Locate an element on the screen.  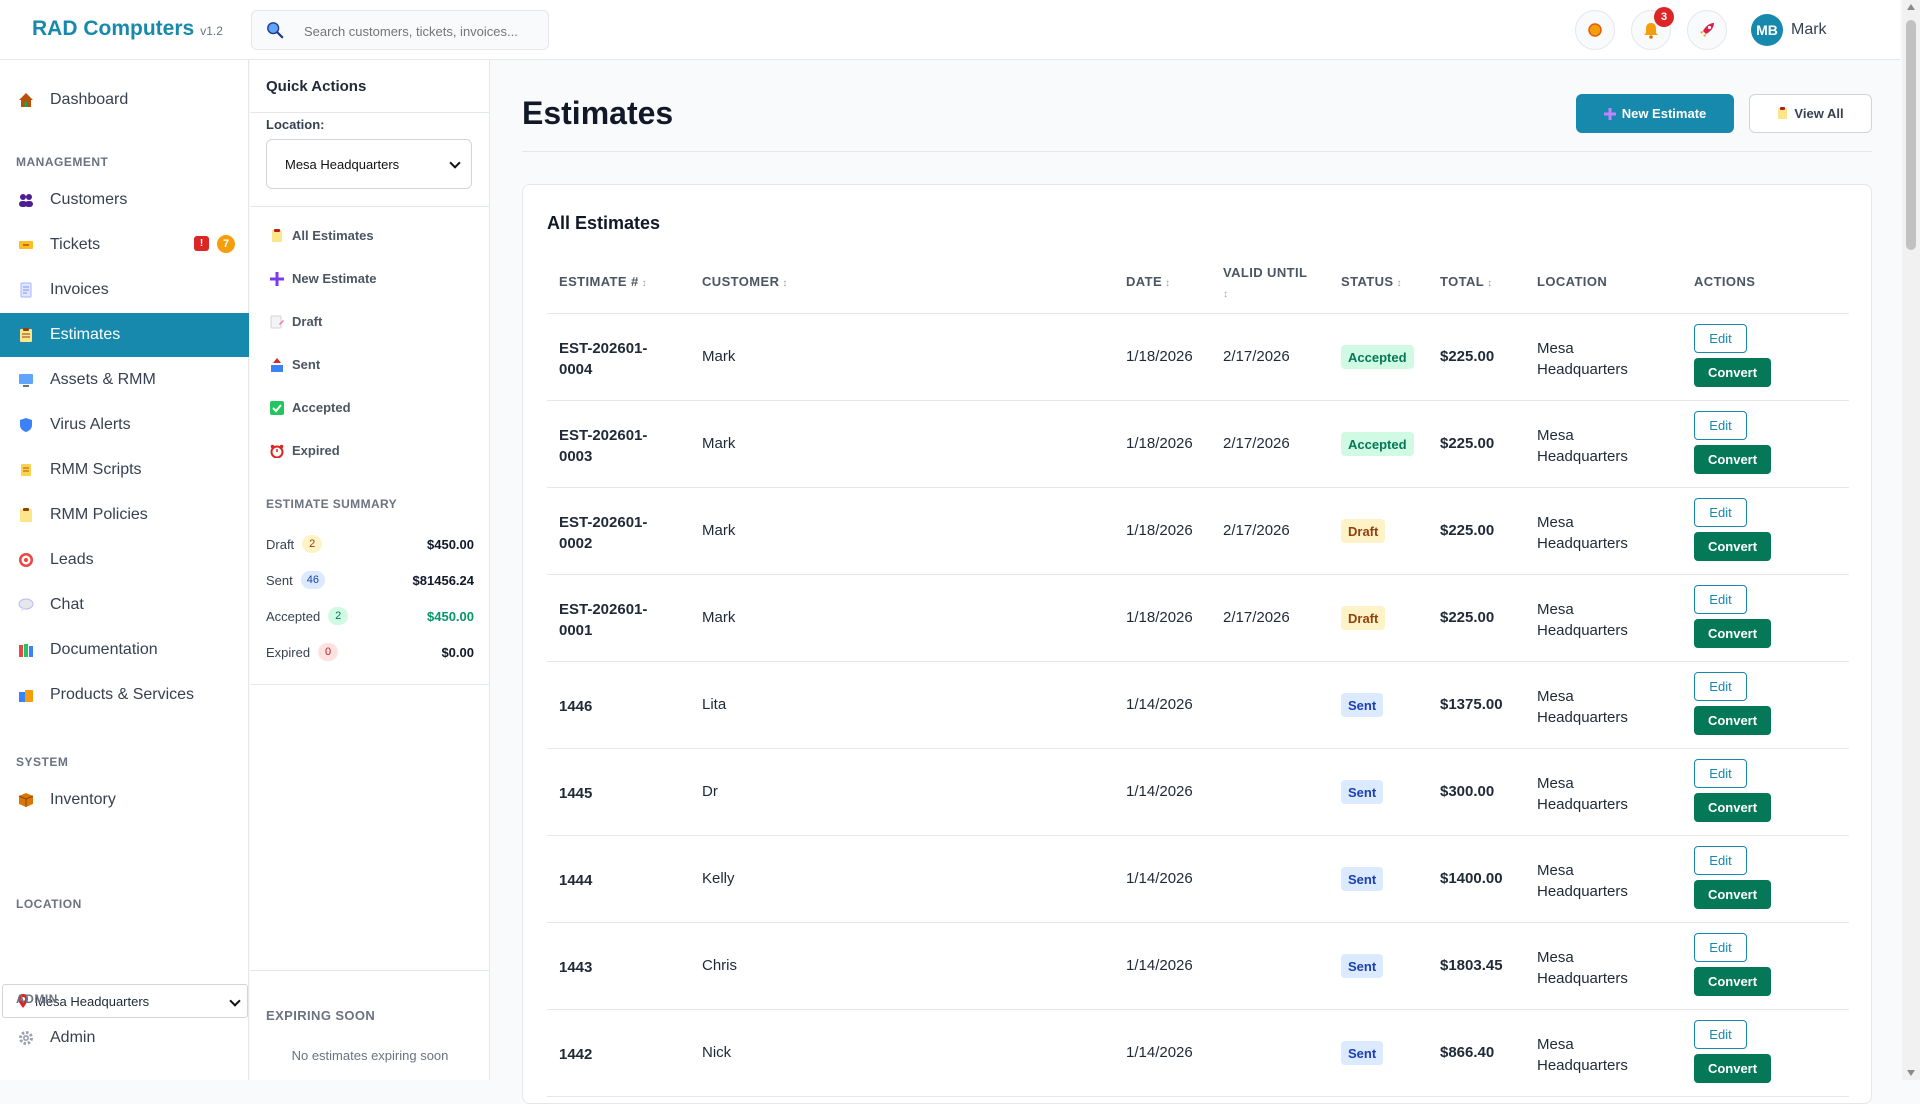
brand-logo: RAD Computers v1.2 is located at coordinates (127, 29).